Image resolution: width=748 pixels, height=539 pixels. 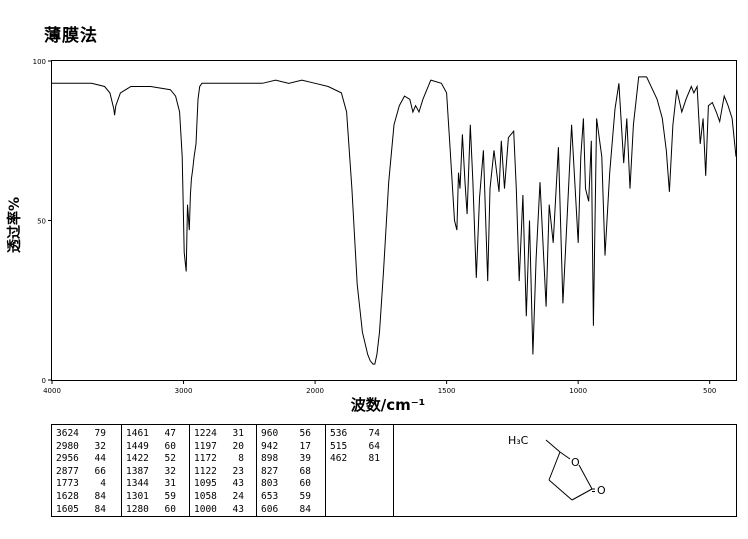 What do you see at coordinates (103, 484) in the screenshot?
I see `peak-transmittance: 4` at bounding box center [103, 484].